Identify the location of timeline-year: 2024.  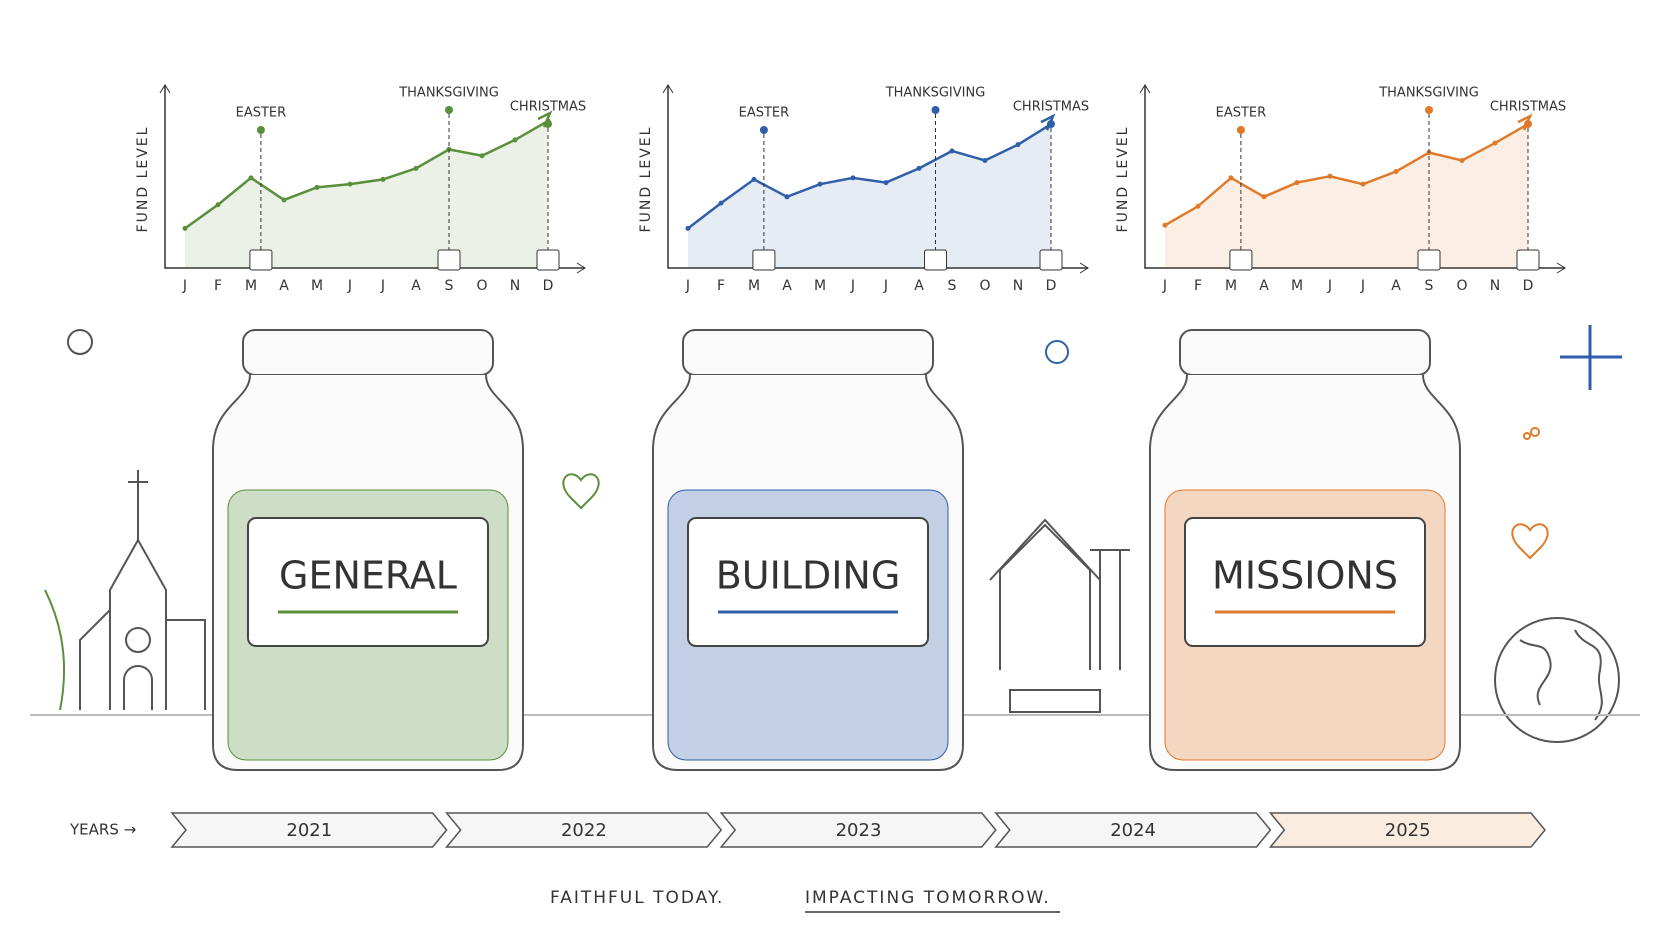
(1133, 830).